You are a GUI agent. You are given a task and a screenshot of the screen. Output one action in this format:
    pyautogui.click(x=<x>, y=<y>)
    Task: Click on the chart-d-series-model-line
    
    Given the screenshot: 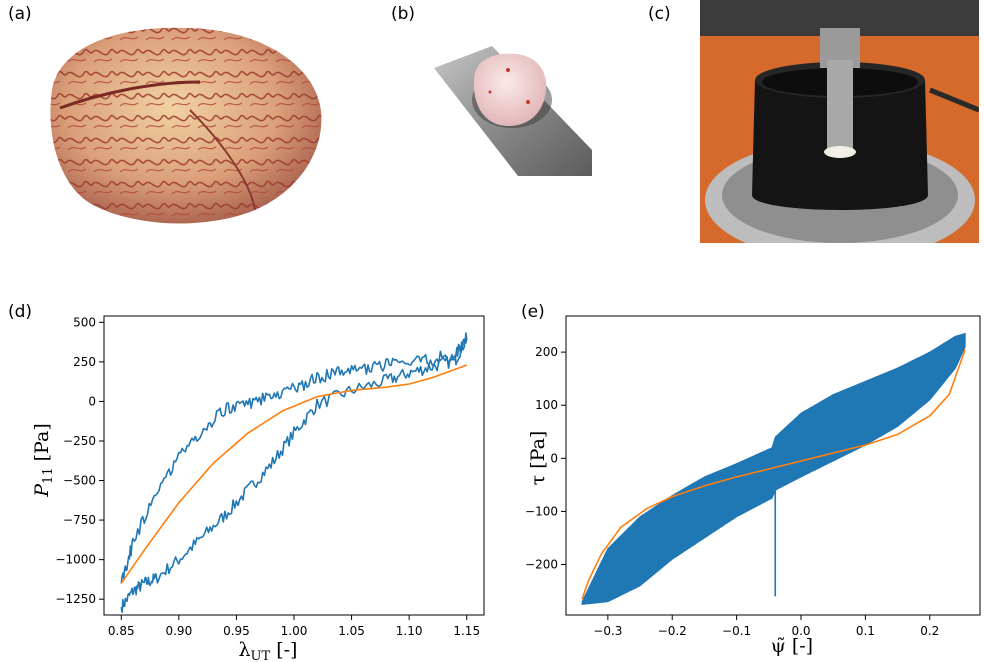 What is the action you would take?
    pyautogui.click(x=293, y=474)
    